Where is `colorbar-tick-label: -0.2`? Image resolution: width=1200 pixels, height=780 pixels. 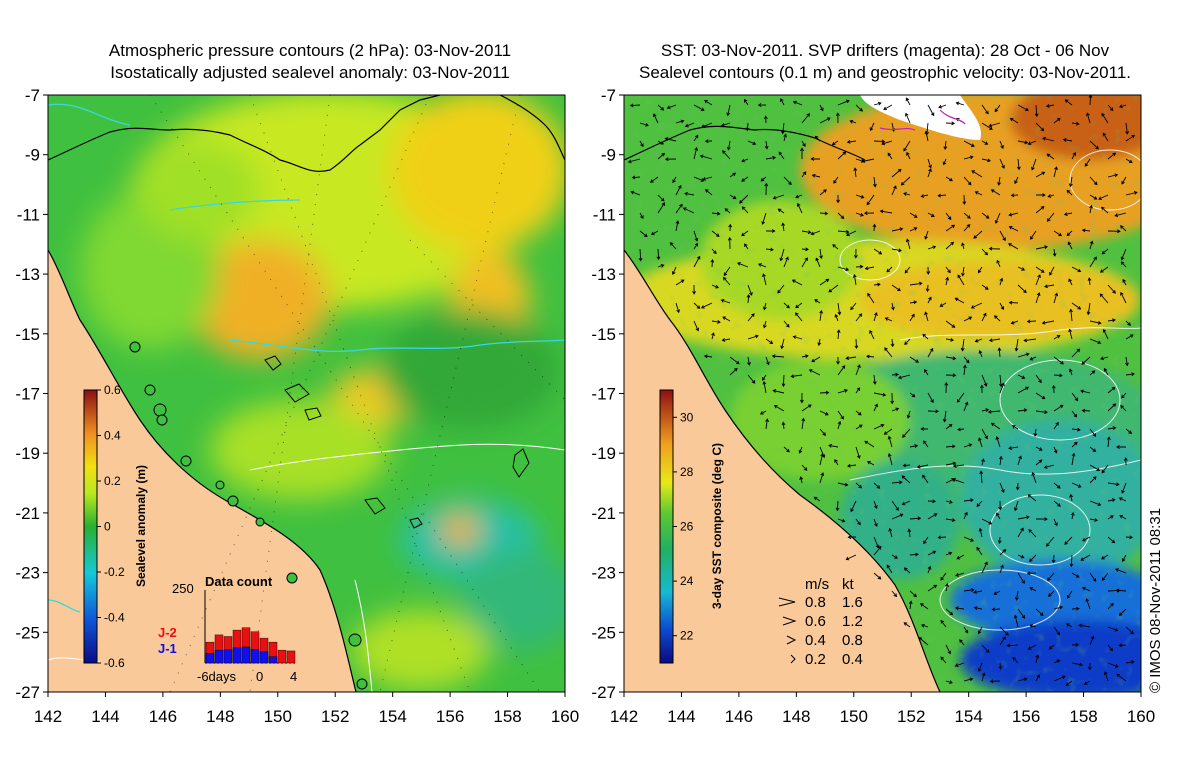
colorbar-tick-label: -0.2 is located at coordinates (114, 572).